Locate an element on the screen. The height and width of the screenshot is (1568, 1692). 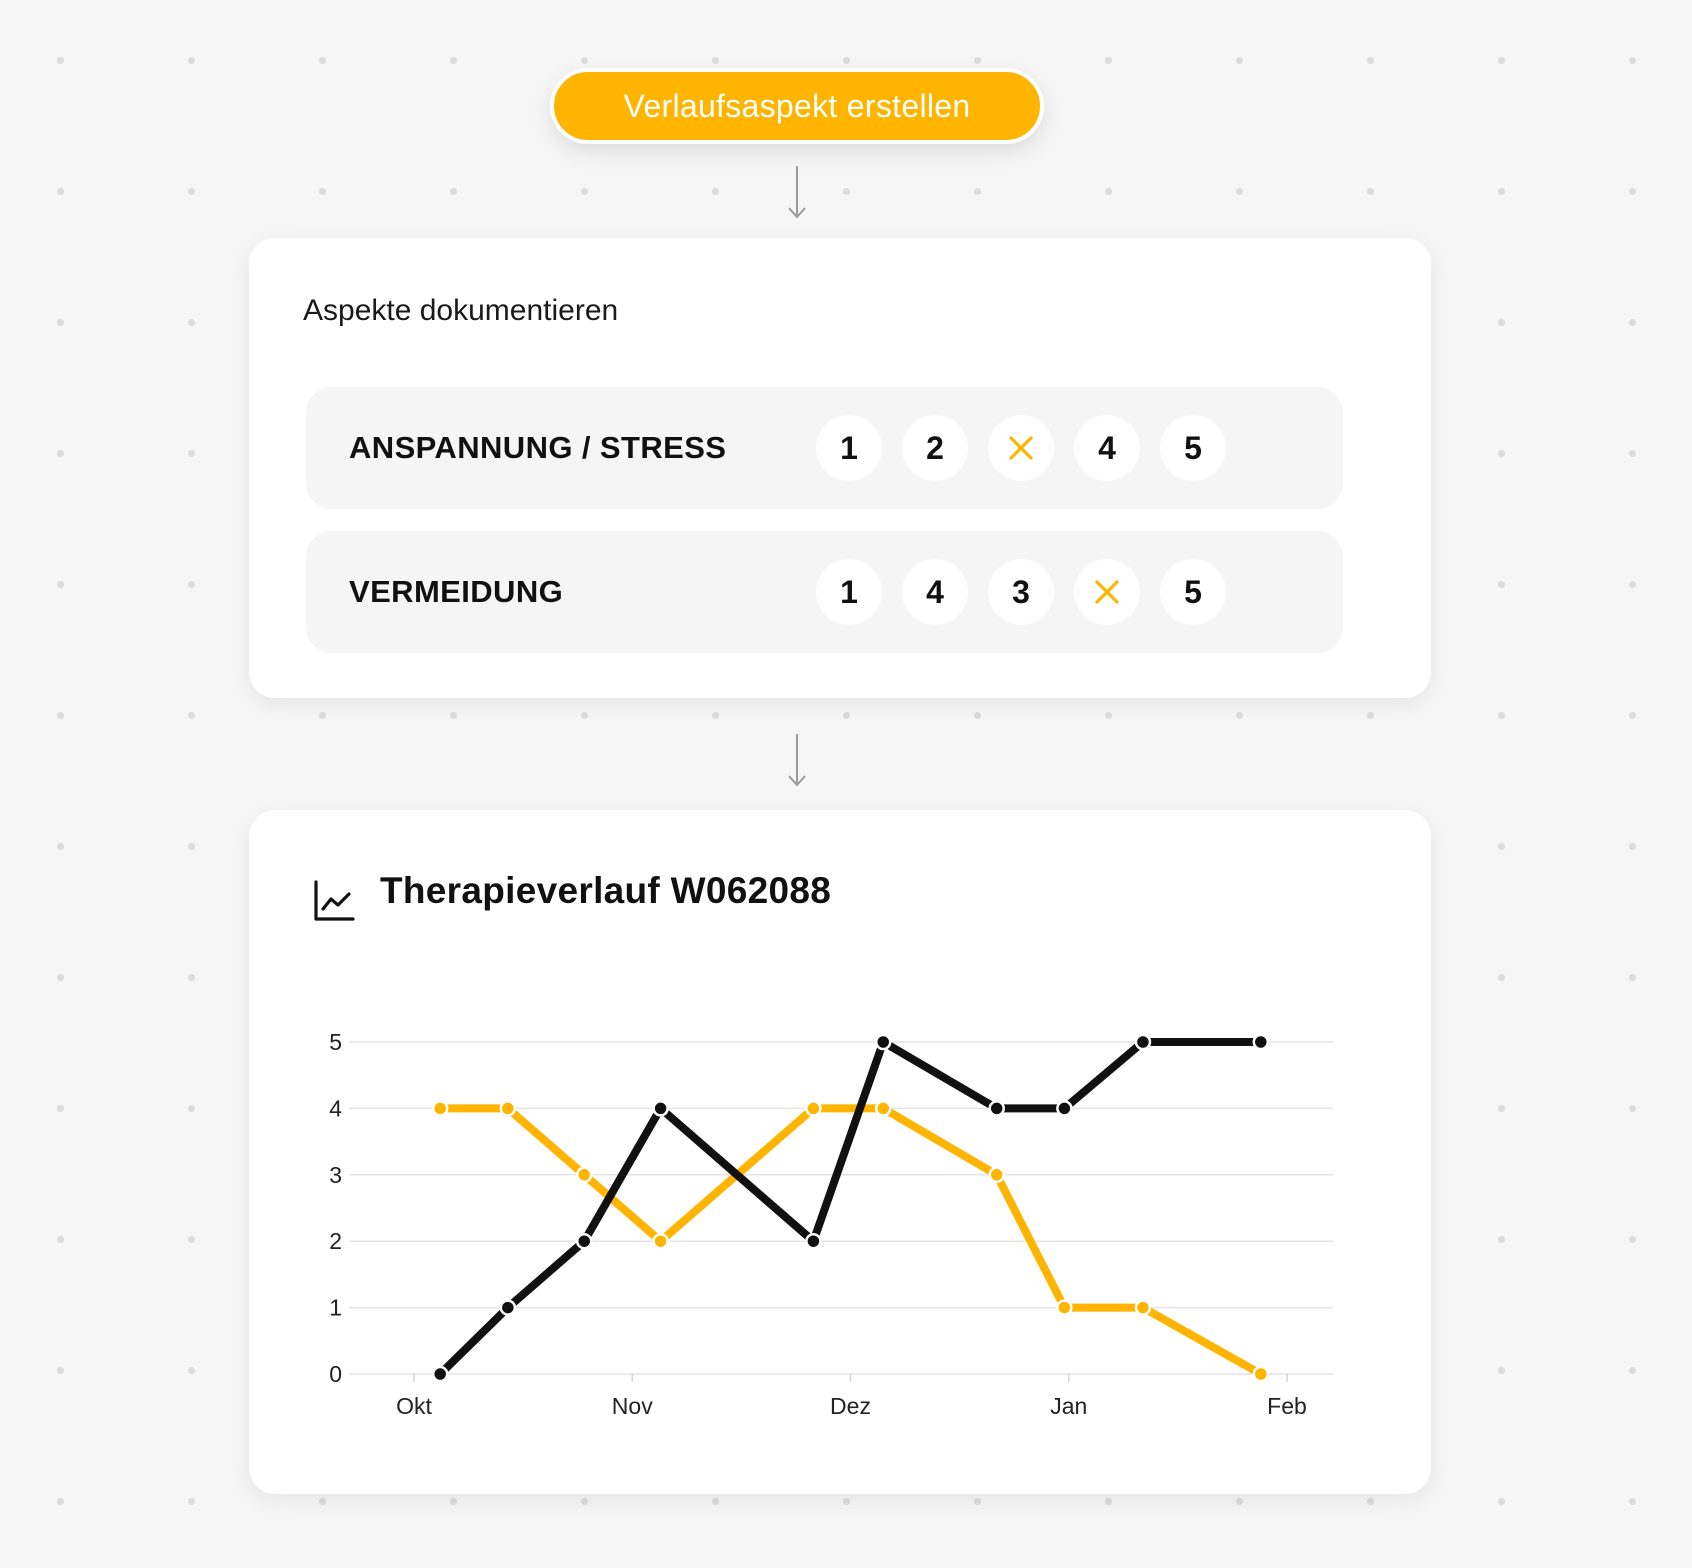
y-tick-label: 1 is located at coordinates (335, 1308).